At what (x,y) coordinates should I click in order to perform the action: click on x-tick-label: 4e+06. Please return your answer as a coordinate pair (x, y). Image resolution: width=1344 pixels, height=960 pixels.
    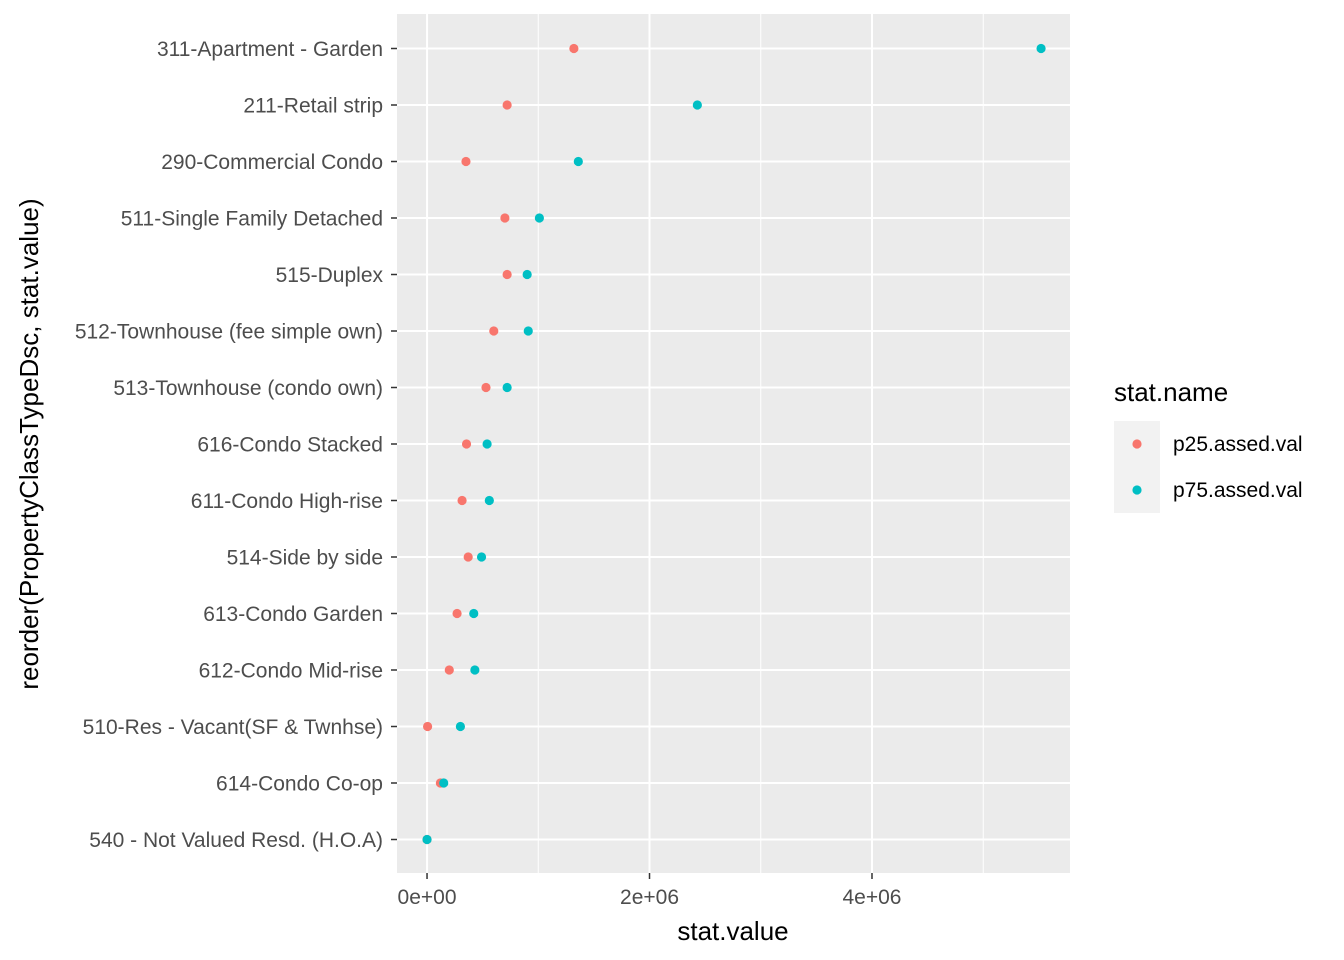
    Looking at the image, I should click on (872, 897).